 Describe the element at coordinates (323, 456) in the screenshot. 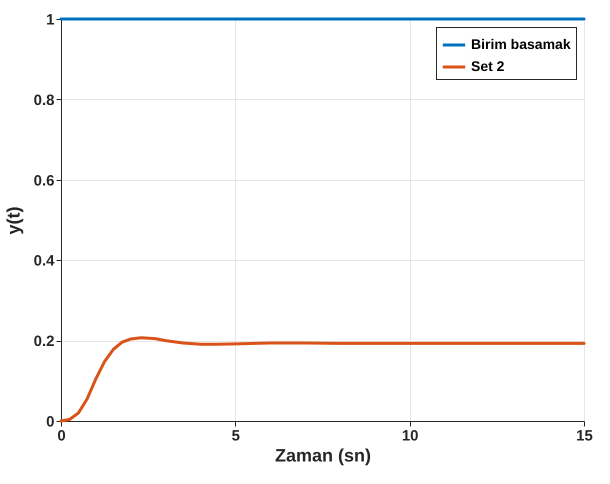

I see `x-axis-title: Zaman (sn)` at that location.